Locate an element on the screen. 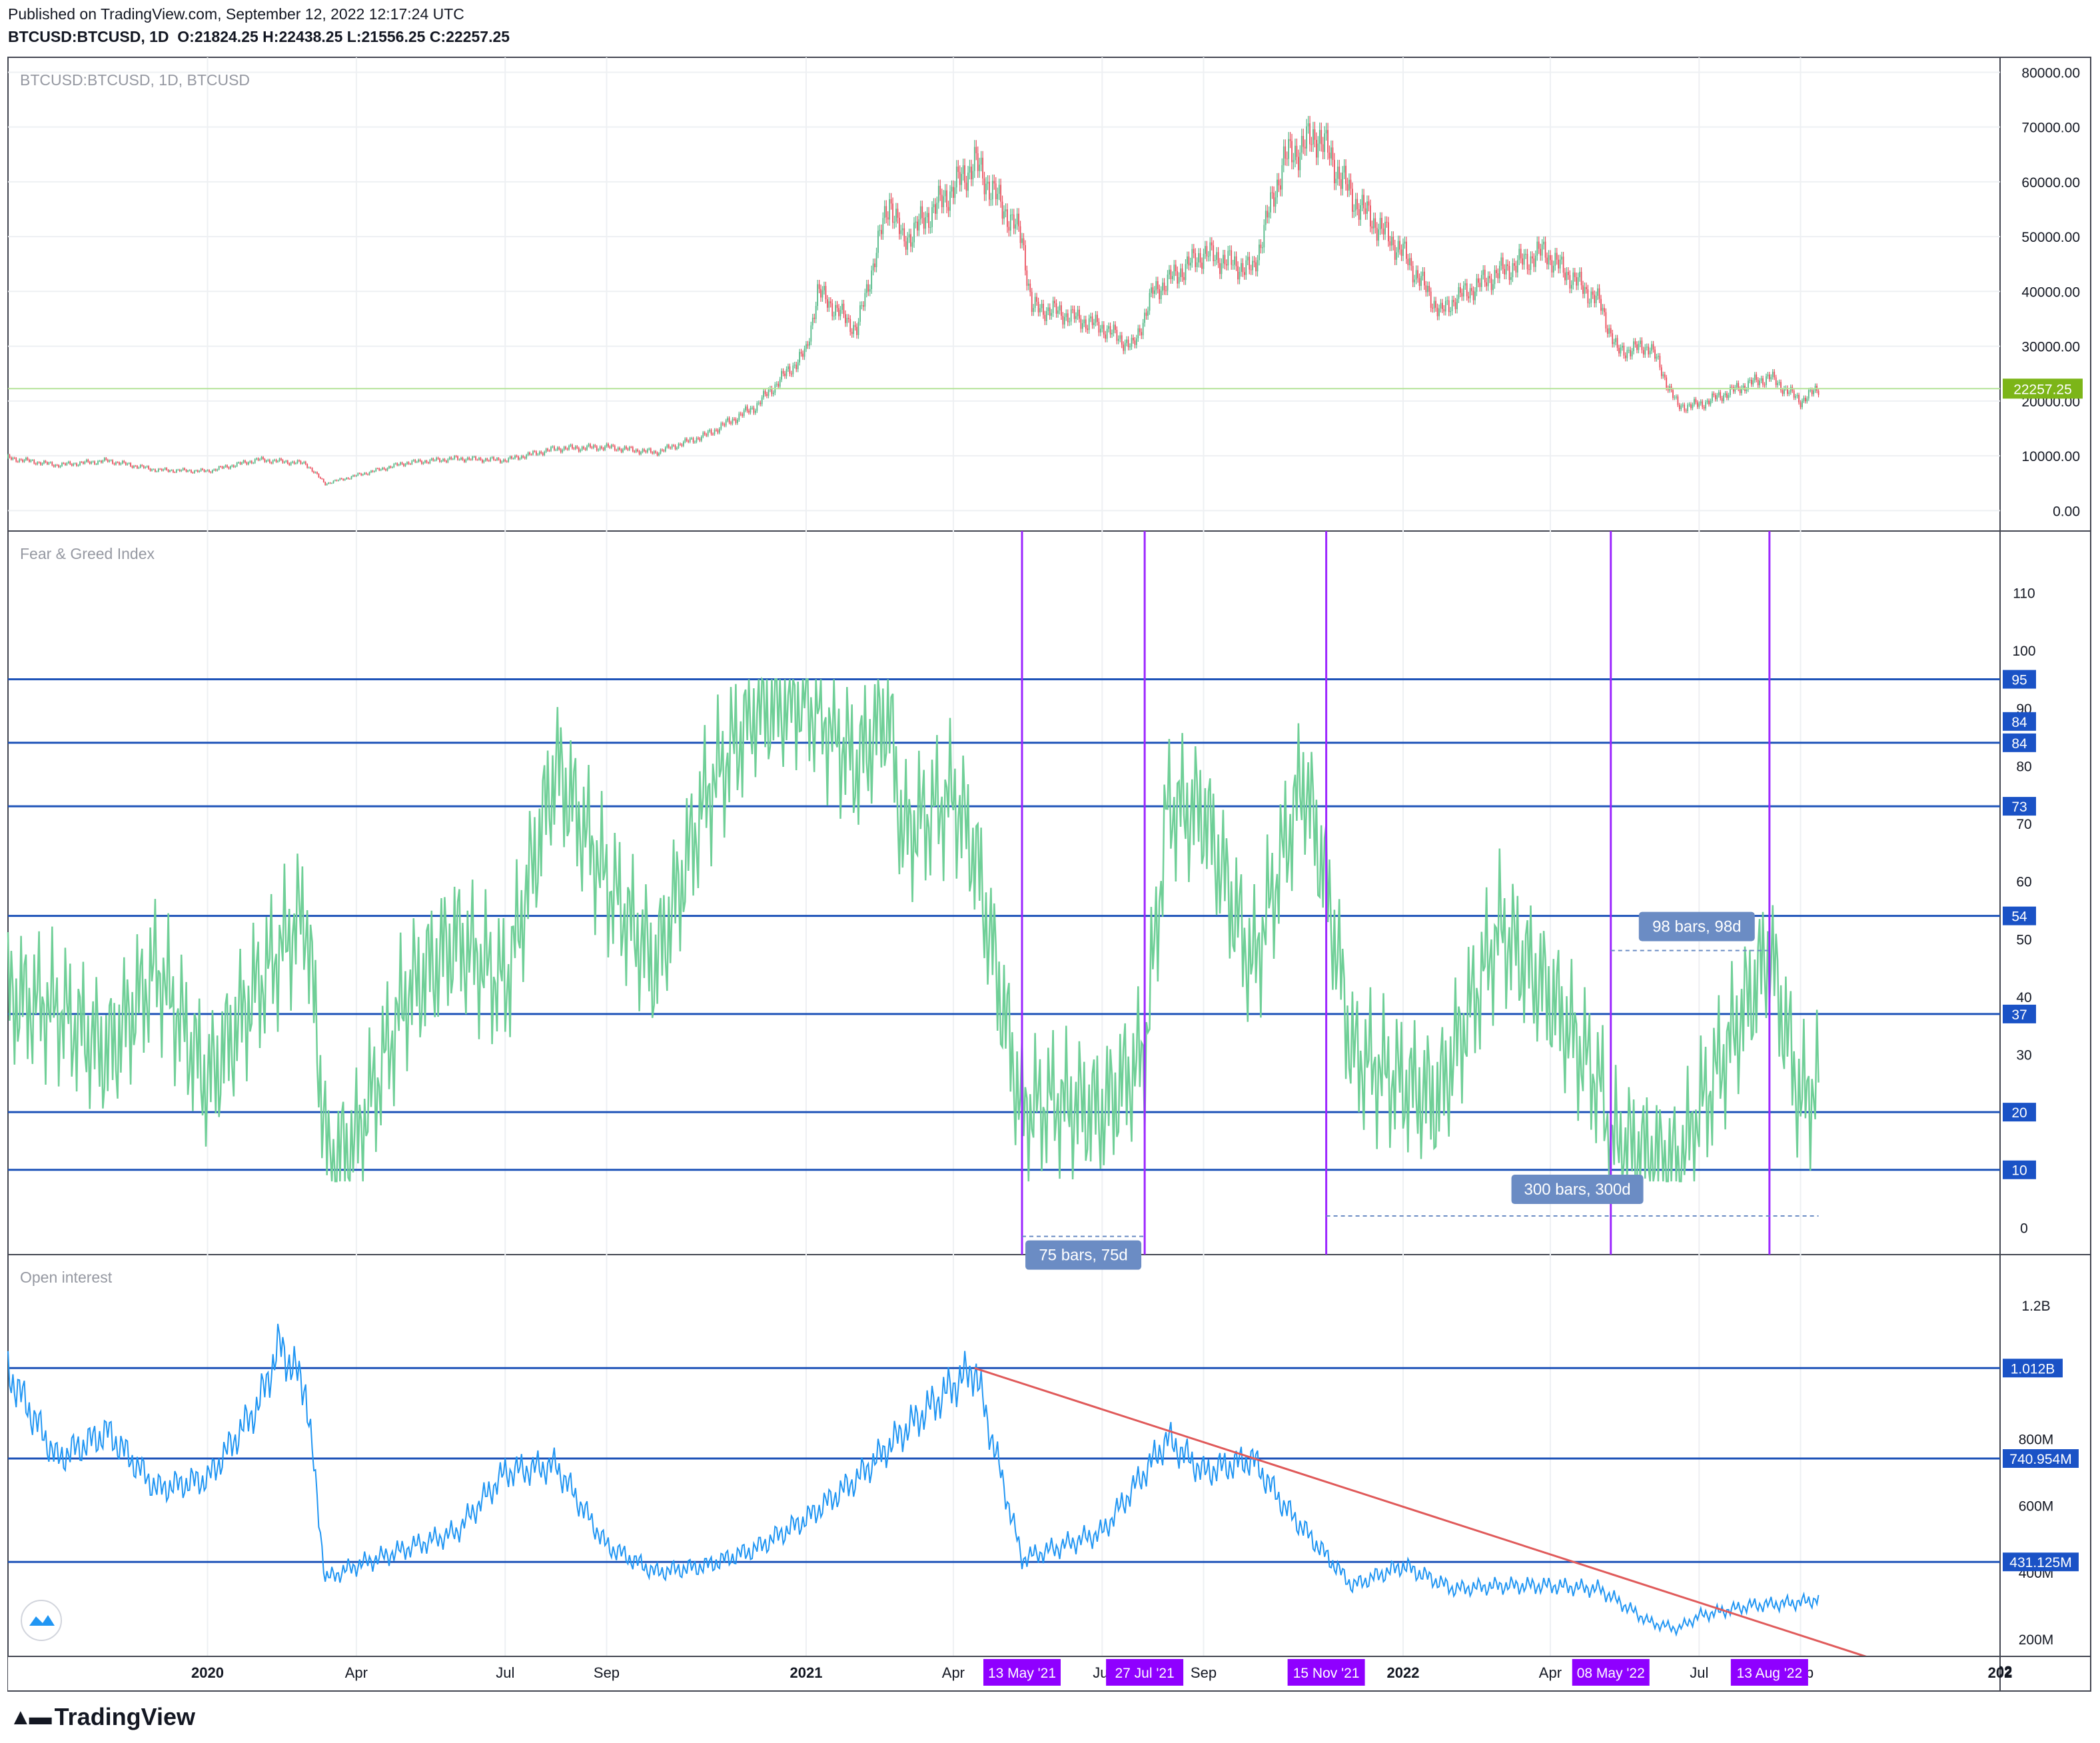 This screenshot has height=1743, width=2100. level-tag-label: 37 is located at coordinates (2019, 1015).